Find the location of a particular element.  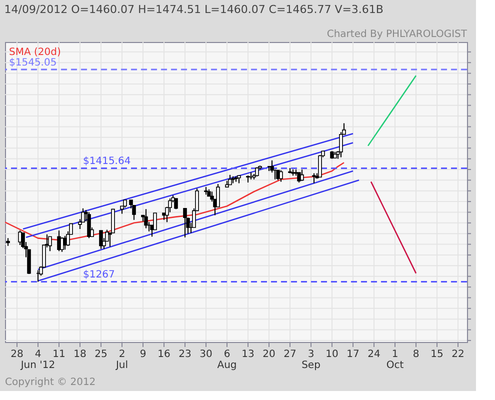

chart-title: 14/09/2012 O=1460.07 H=1474.51 L=1460.07 C=1465.77 V=3.61B is located at coordinates (194, 9).